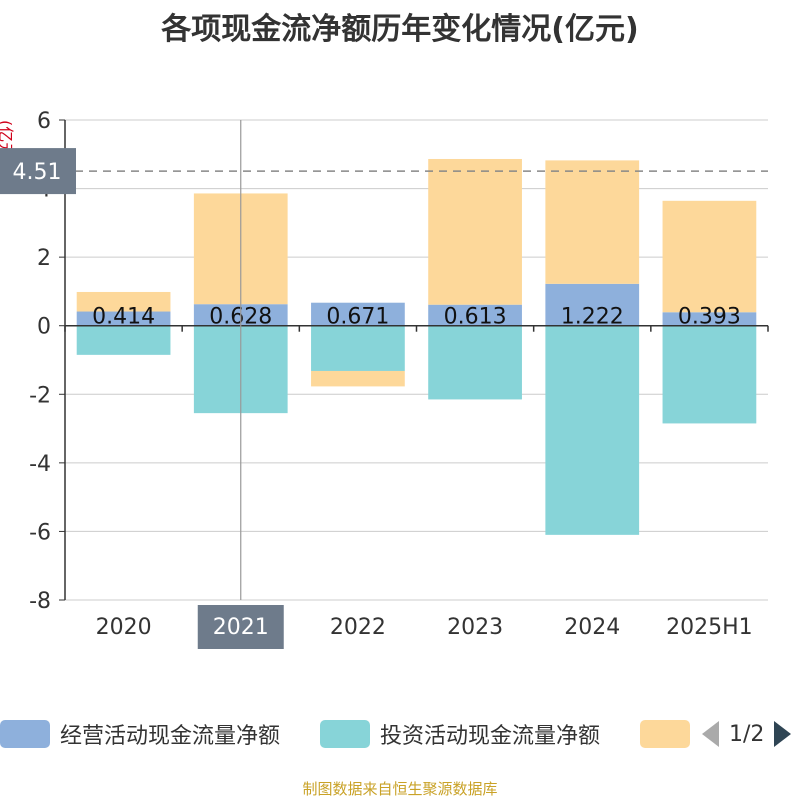  What do you see at coordinates (40, 464) in the screenshot?
I see `y-tick-label: -4` at bounding box center [40, 464].